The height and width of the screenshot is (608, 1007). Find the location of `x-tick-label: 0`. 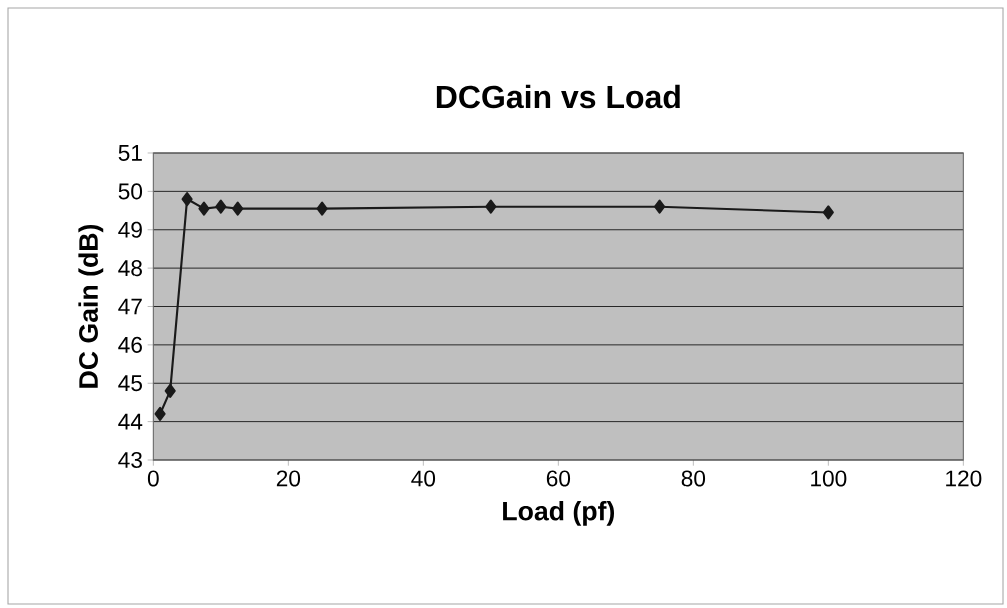

x-tick-label: 0 is located at coordinates (153, 478).